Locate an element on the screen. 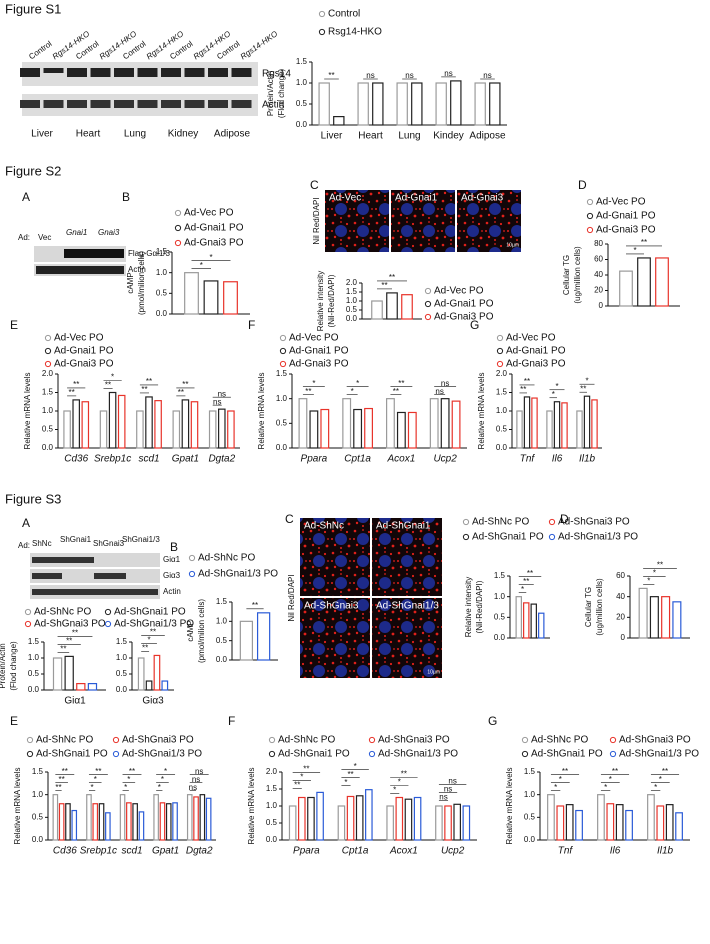  y-axis-label: (Nil-Red/DAPI) is located at coordinates (479, 606).